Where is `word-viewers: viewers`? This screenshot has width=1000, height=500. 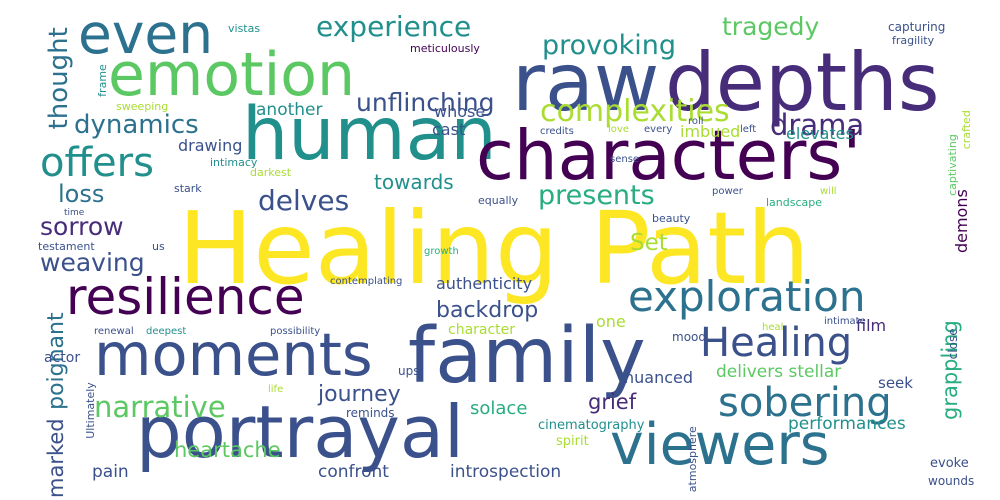 word-viewers: viewers is located at coordinates (719, 445).